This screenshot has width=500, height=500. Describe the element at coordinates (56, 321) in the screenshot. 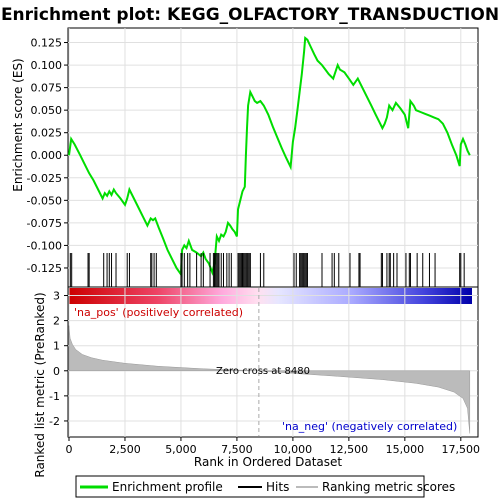

I see `metric-y-tick-label: 2` at that location.